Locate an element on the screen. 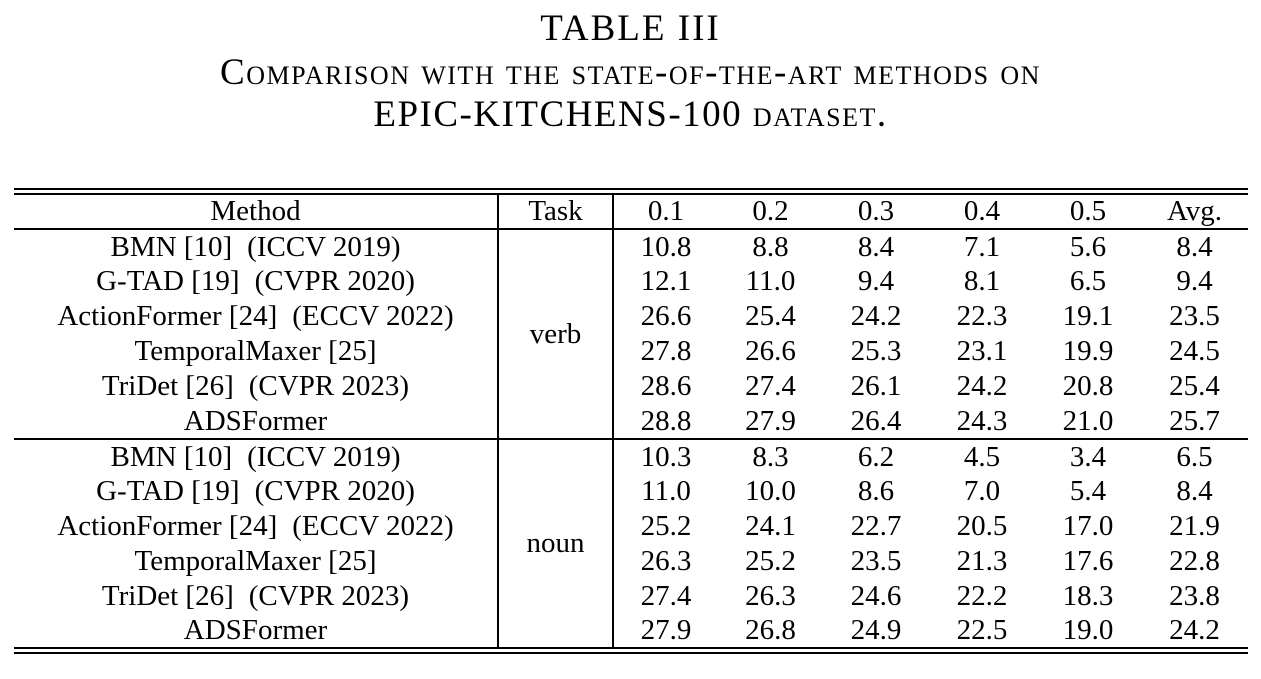 Image resolution: width=1261 pixels, height=679 pixels. score-cell: 24.1 is located at coordinates (770, 526).